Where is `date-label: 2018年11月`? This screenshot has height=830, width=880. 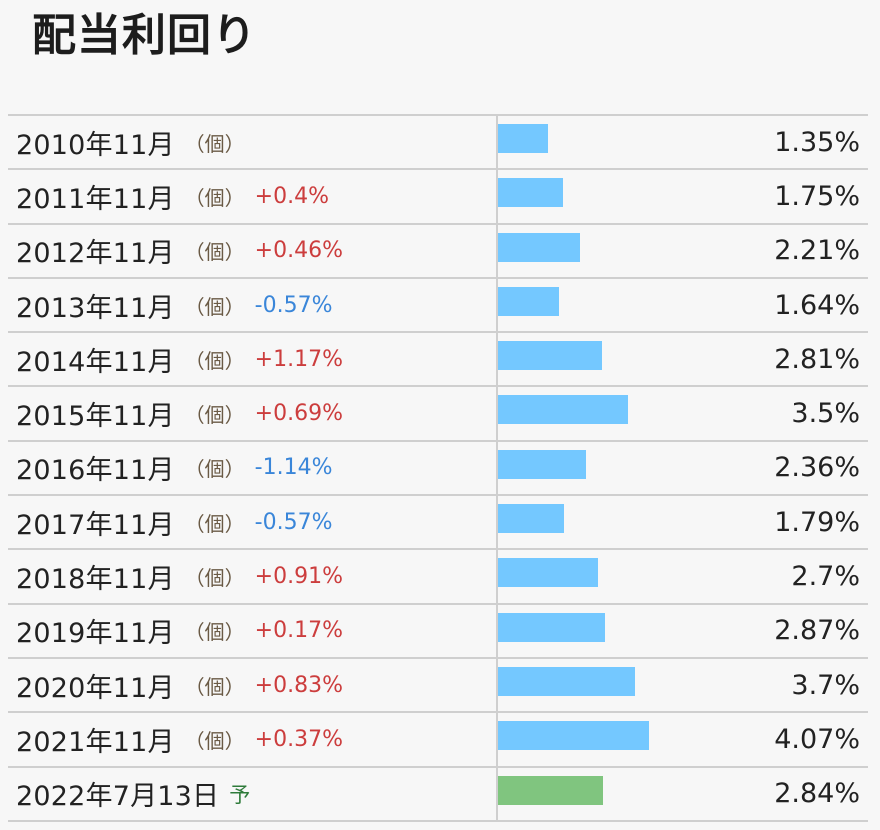 date-label: 2018年11月 is located at coordinates (95, 576).